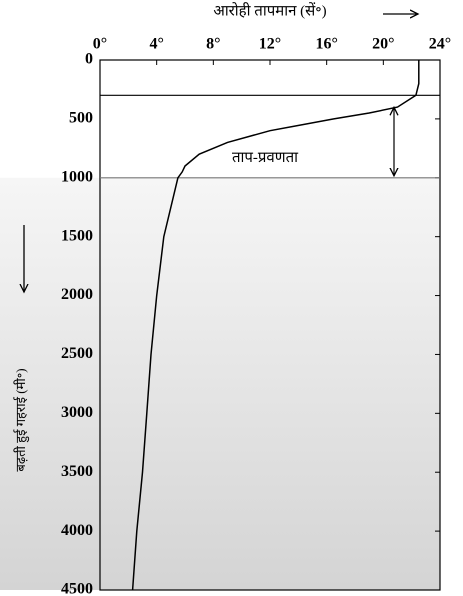  What do you see at coordinates (100, 44) in the screenshot?
I see `x-tick-label: 0°` at bounding box center [100, 44].